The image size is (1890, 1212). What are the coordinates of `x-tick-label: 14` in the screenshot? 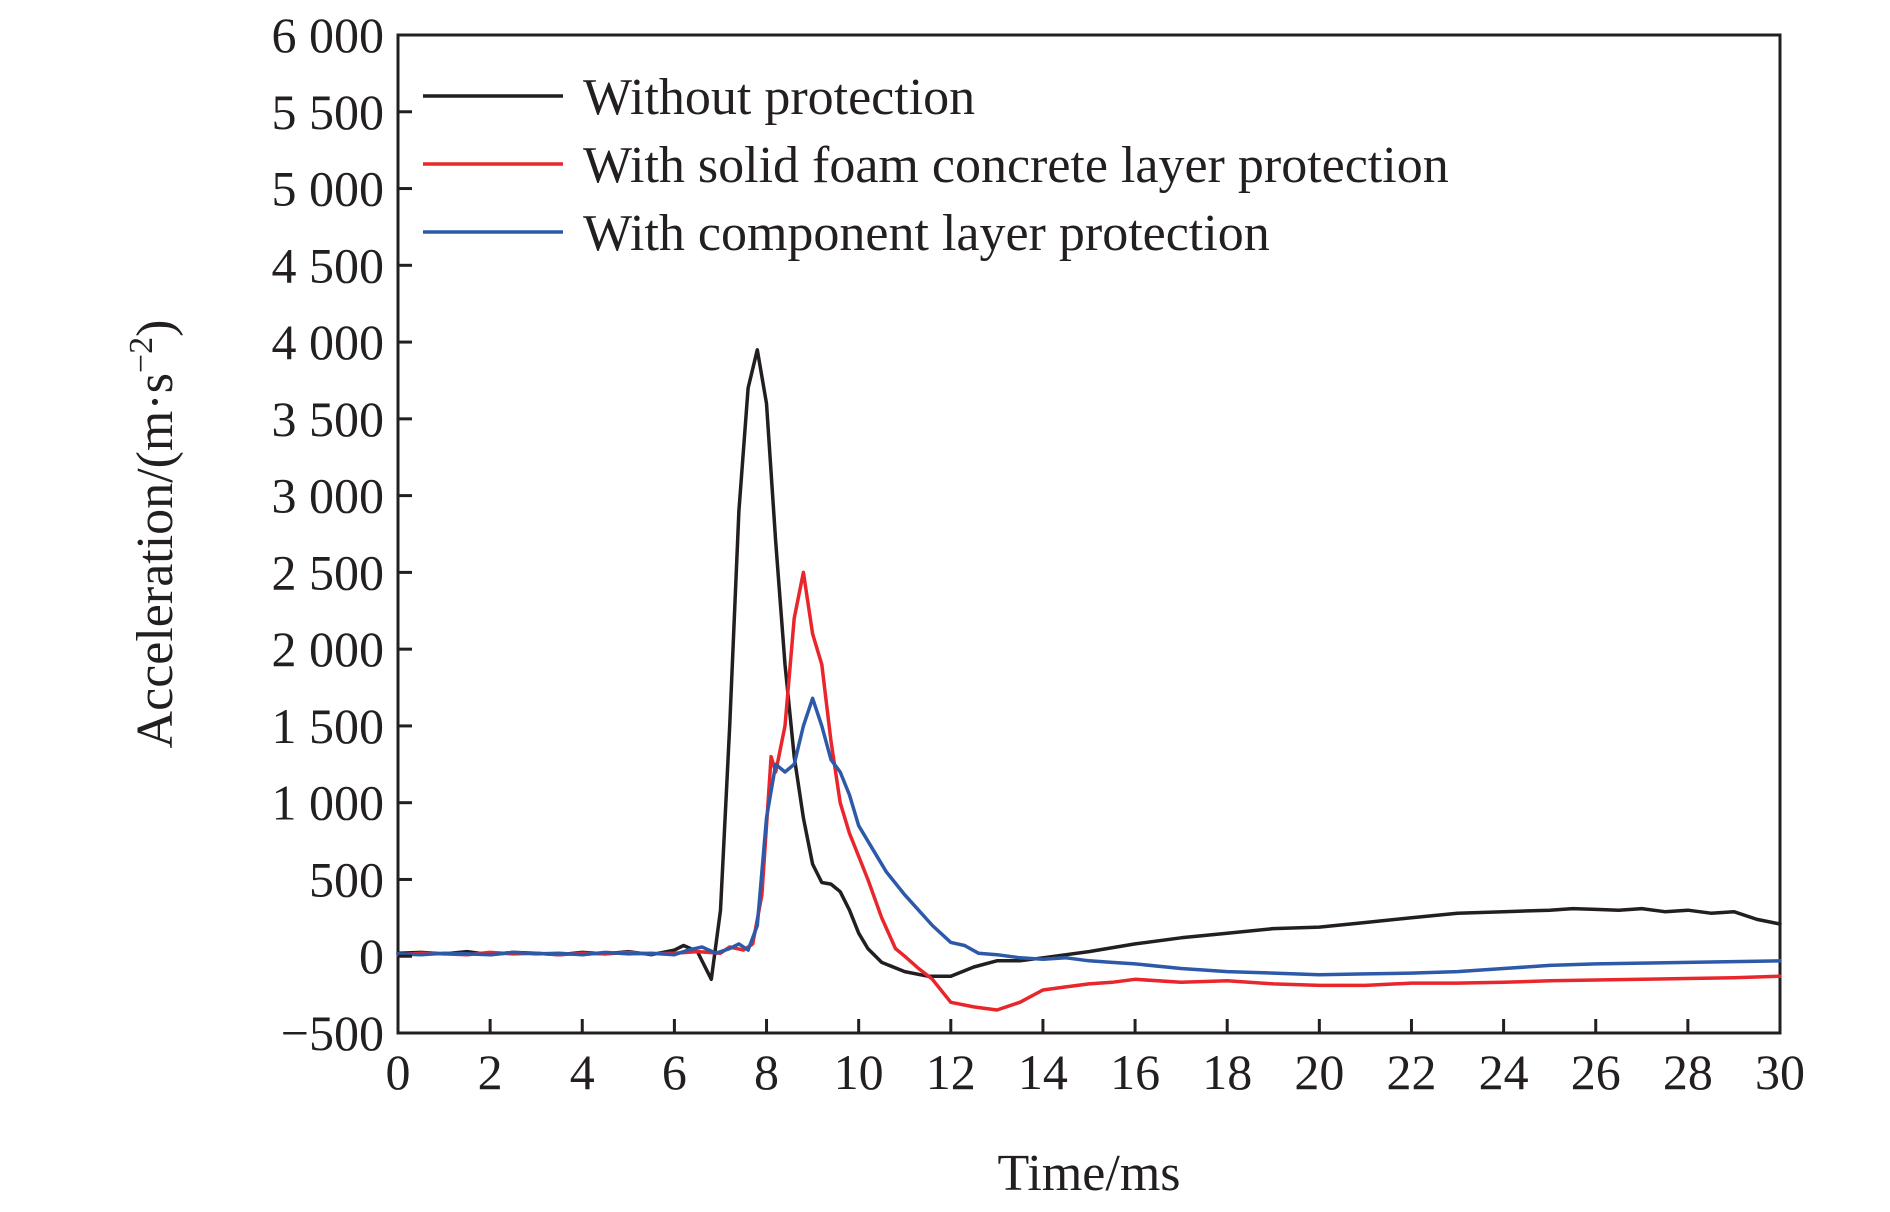 It's located at (1043, 1072).